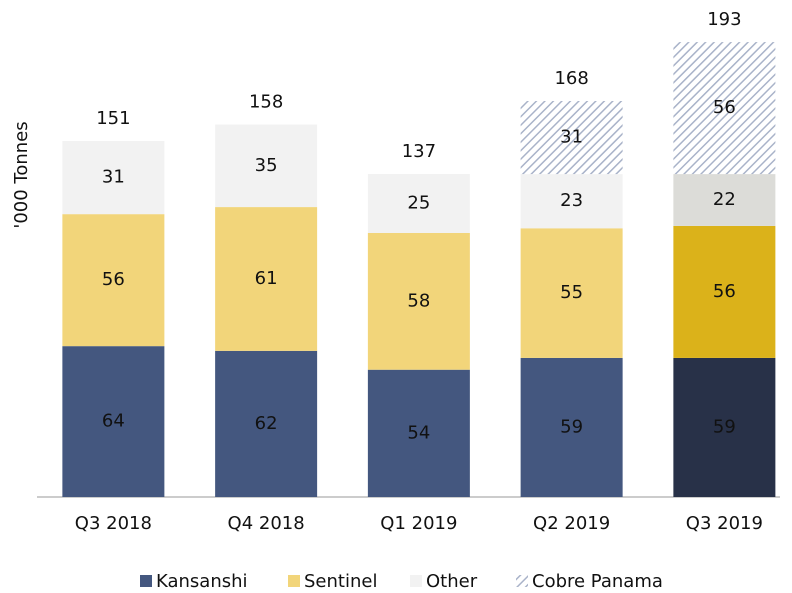 Image resolution: width=792 pixels, height=593 pixels. I want to click on x-tick-label: Q1 2019, so click(418, 523).